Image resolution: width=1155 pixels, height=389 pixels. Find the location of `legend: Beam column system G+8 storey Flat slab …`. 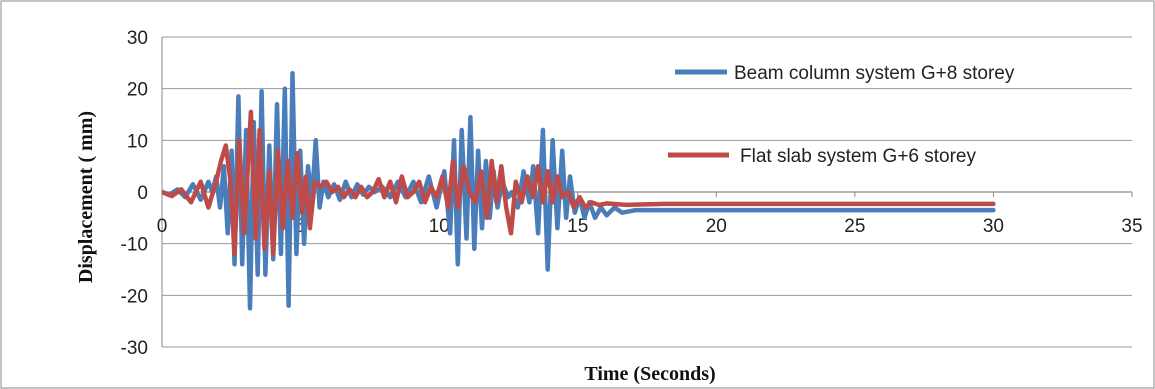

legend: Beam column system G+8 storey Flat slab … is located at coordinates (841, 115).